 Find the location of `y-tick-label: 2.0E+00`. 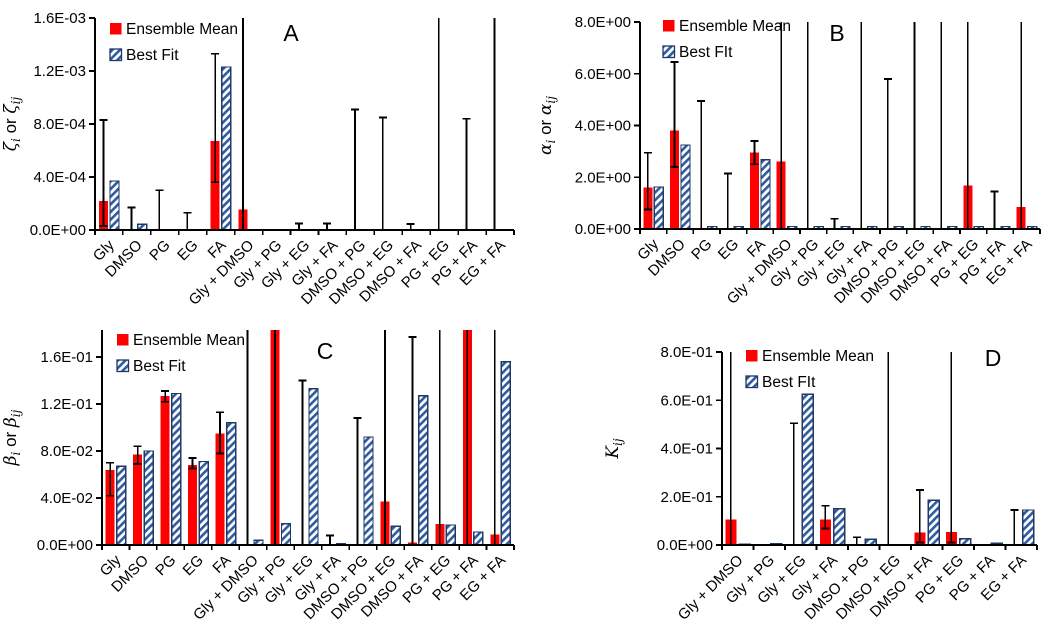

y-tick-label: 2.0E+00 is located at coordinates (603, 177).